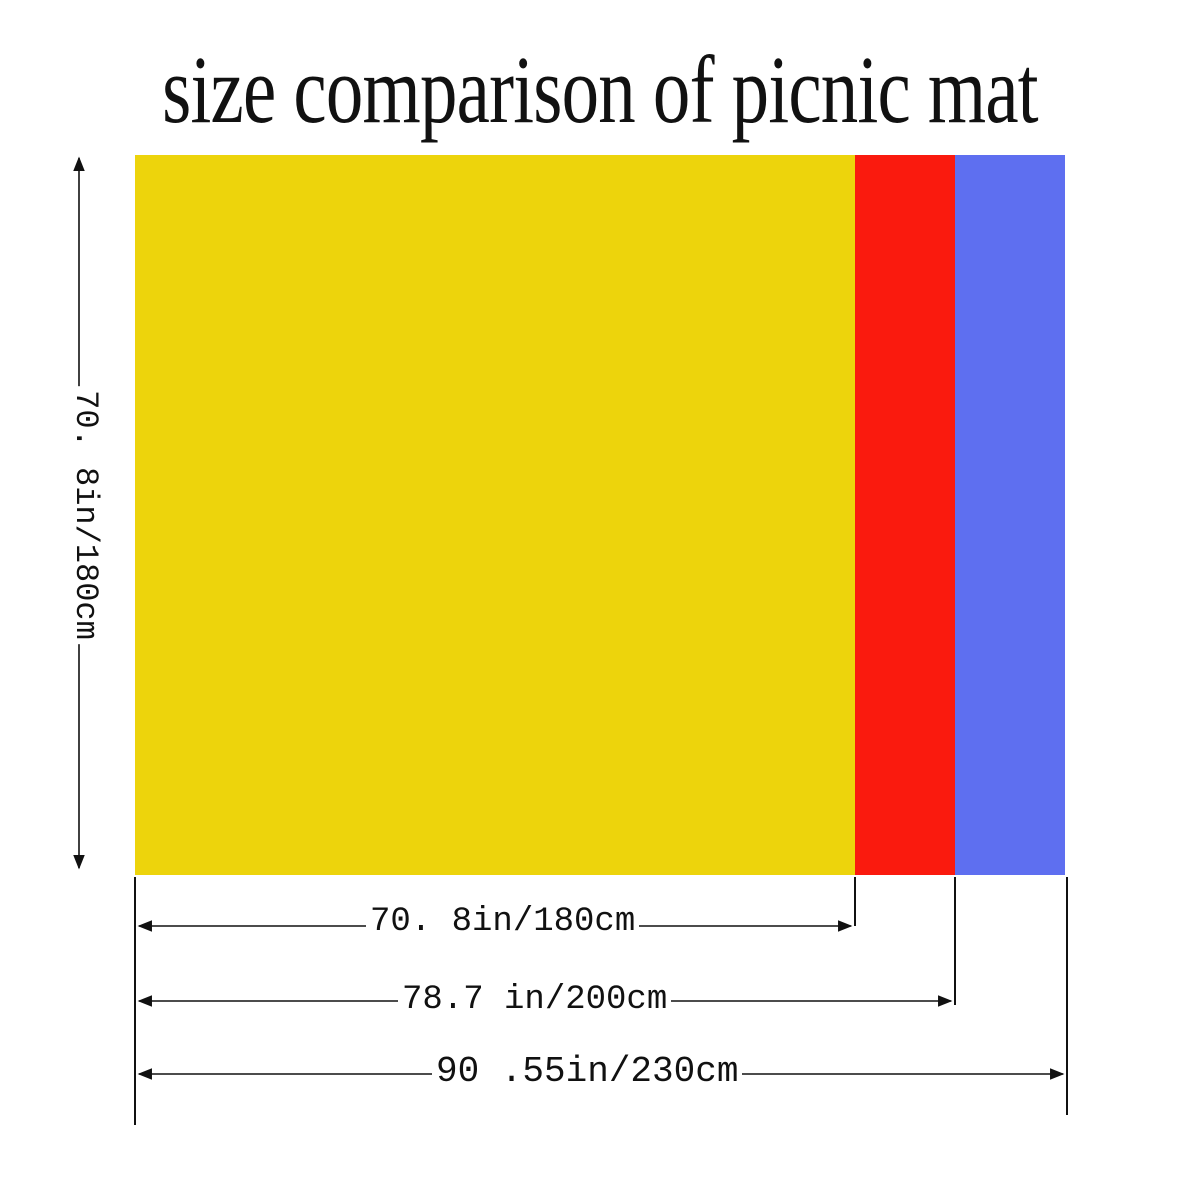  Describe the element at coordinates (85, 515) in the screenshot. I see `height-dimension-label: 70. 8in/180cm` at that location.